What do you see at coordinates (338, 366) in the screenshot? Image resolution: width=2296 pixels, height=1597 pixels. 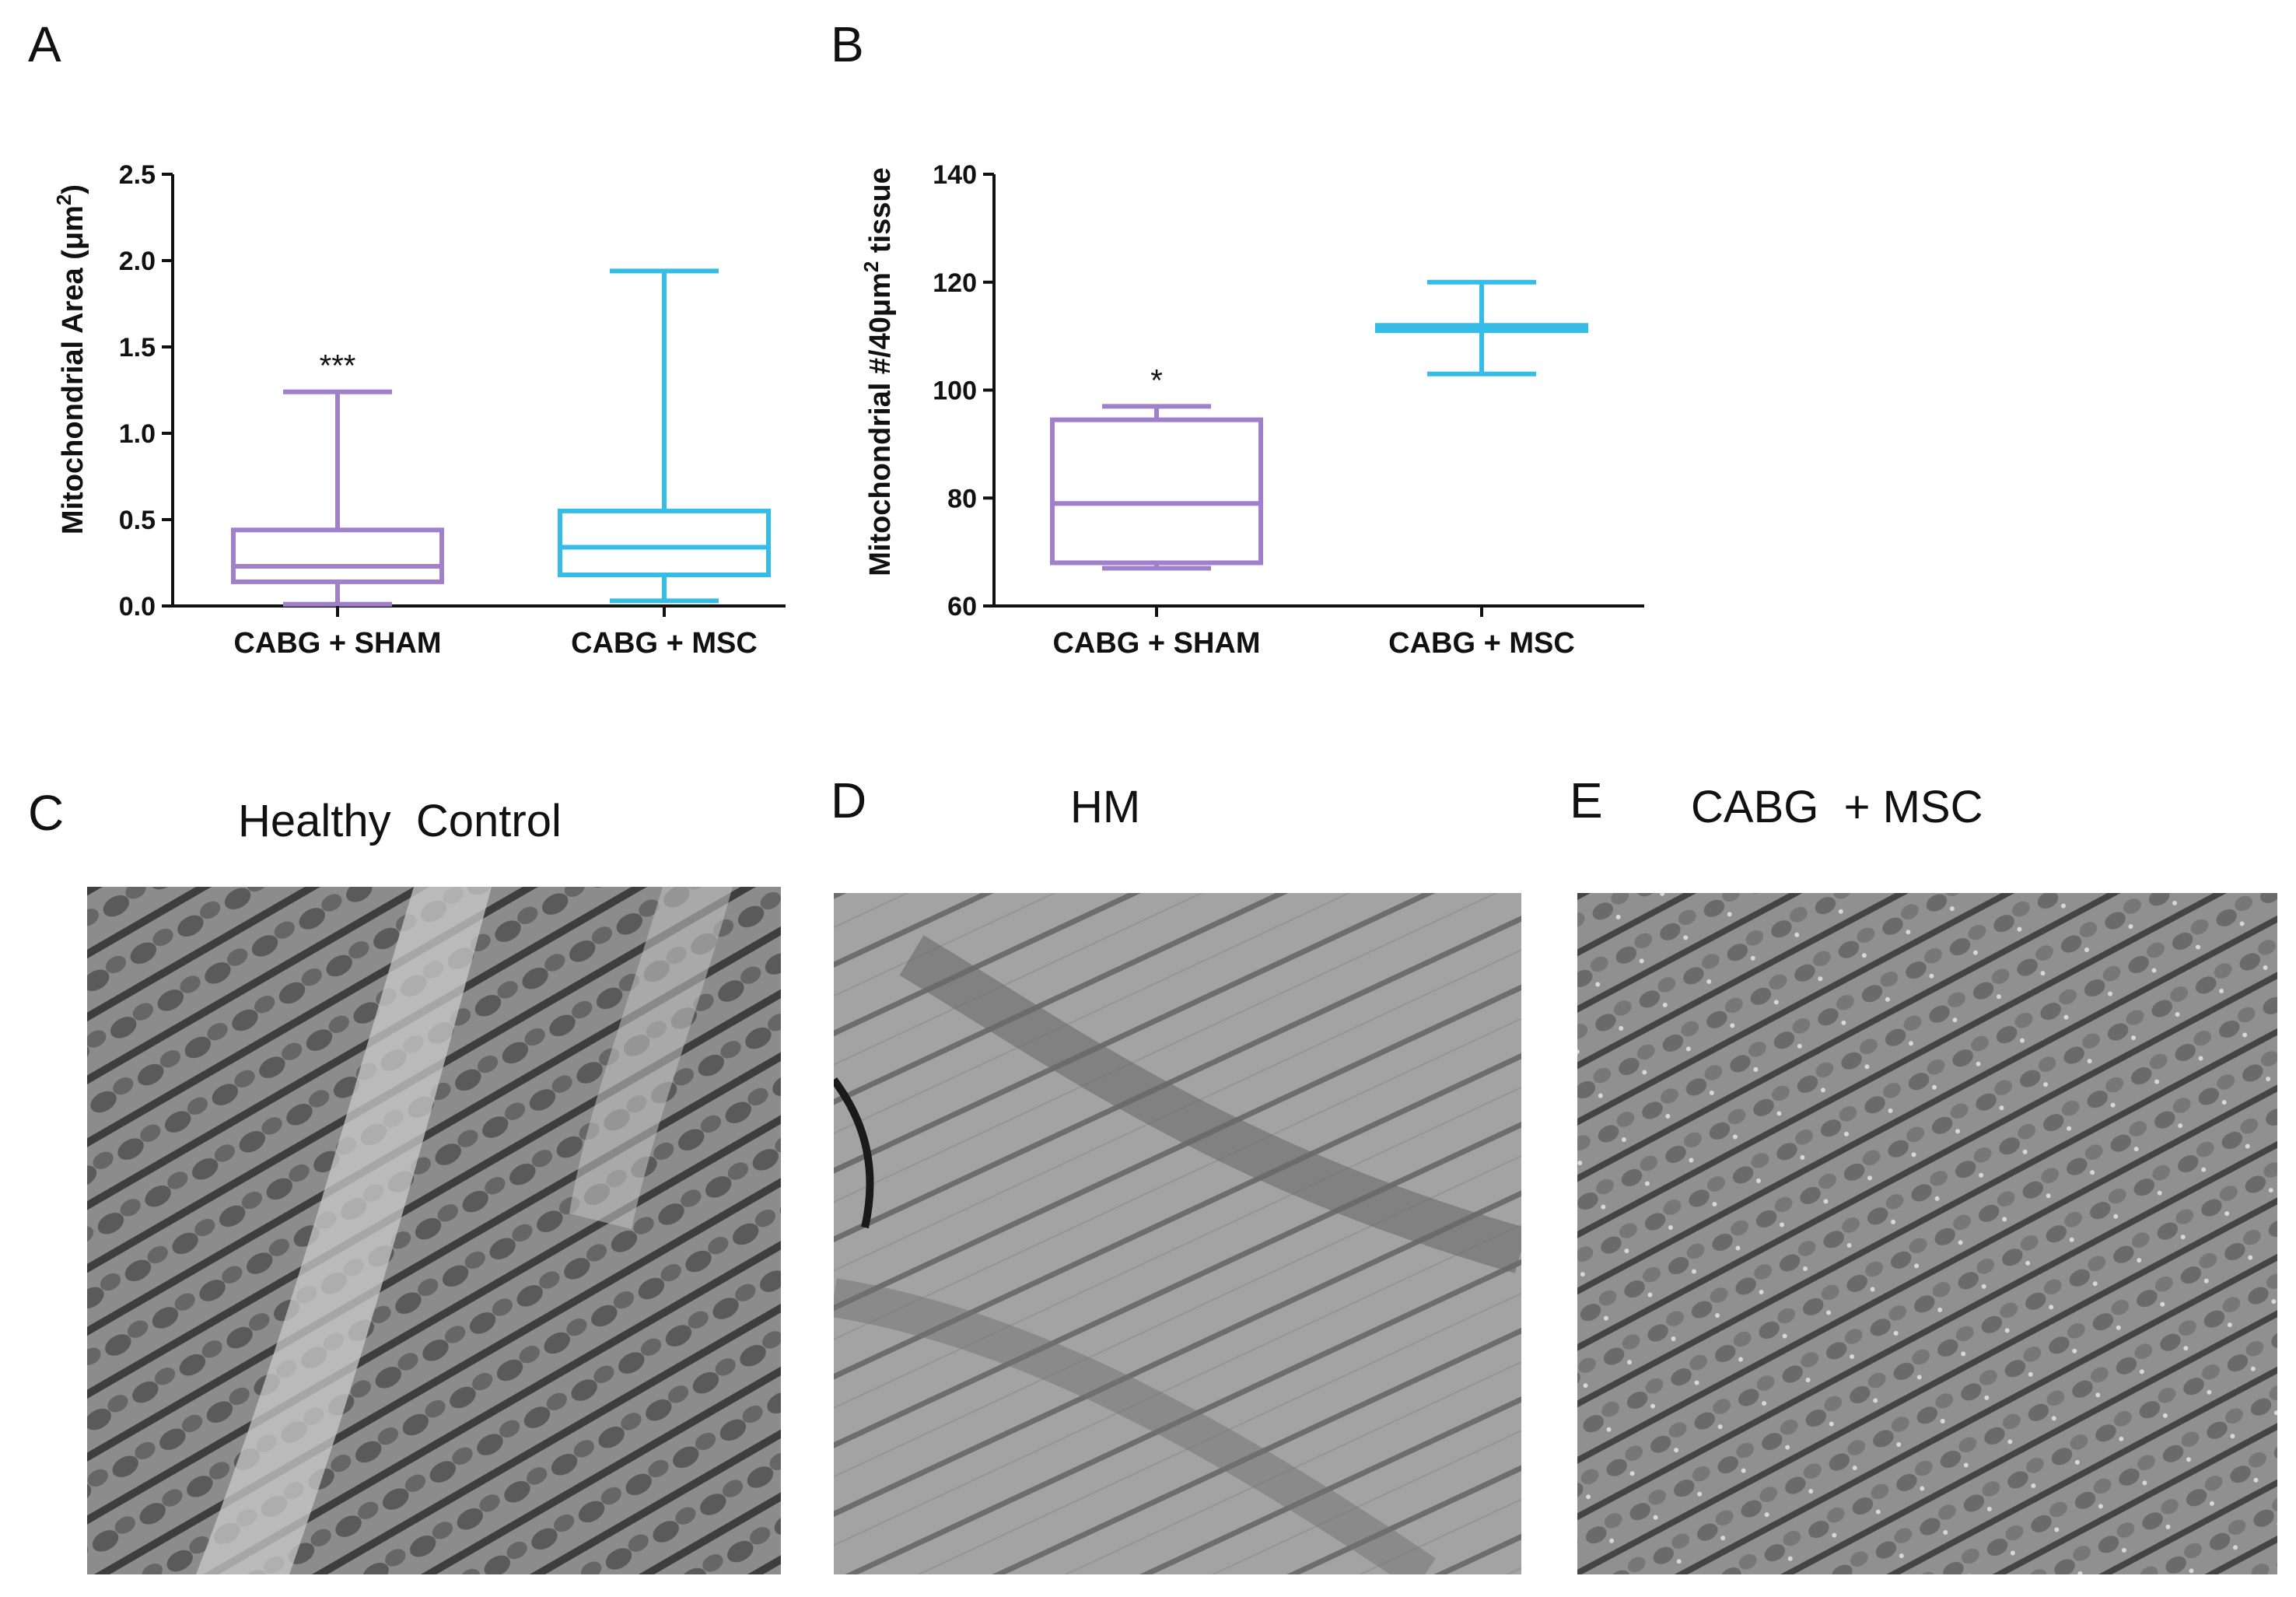 I see `chart-a-significance: ***` at bounding box center [338, 366].